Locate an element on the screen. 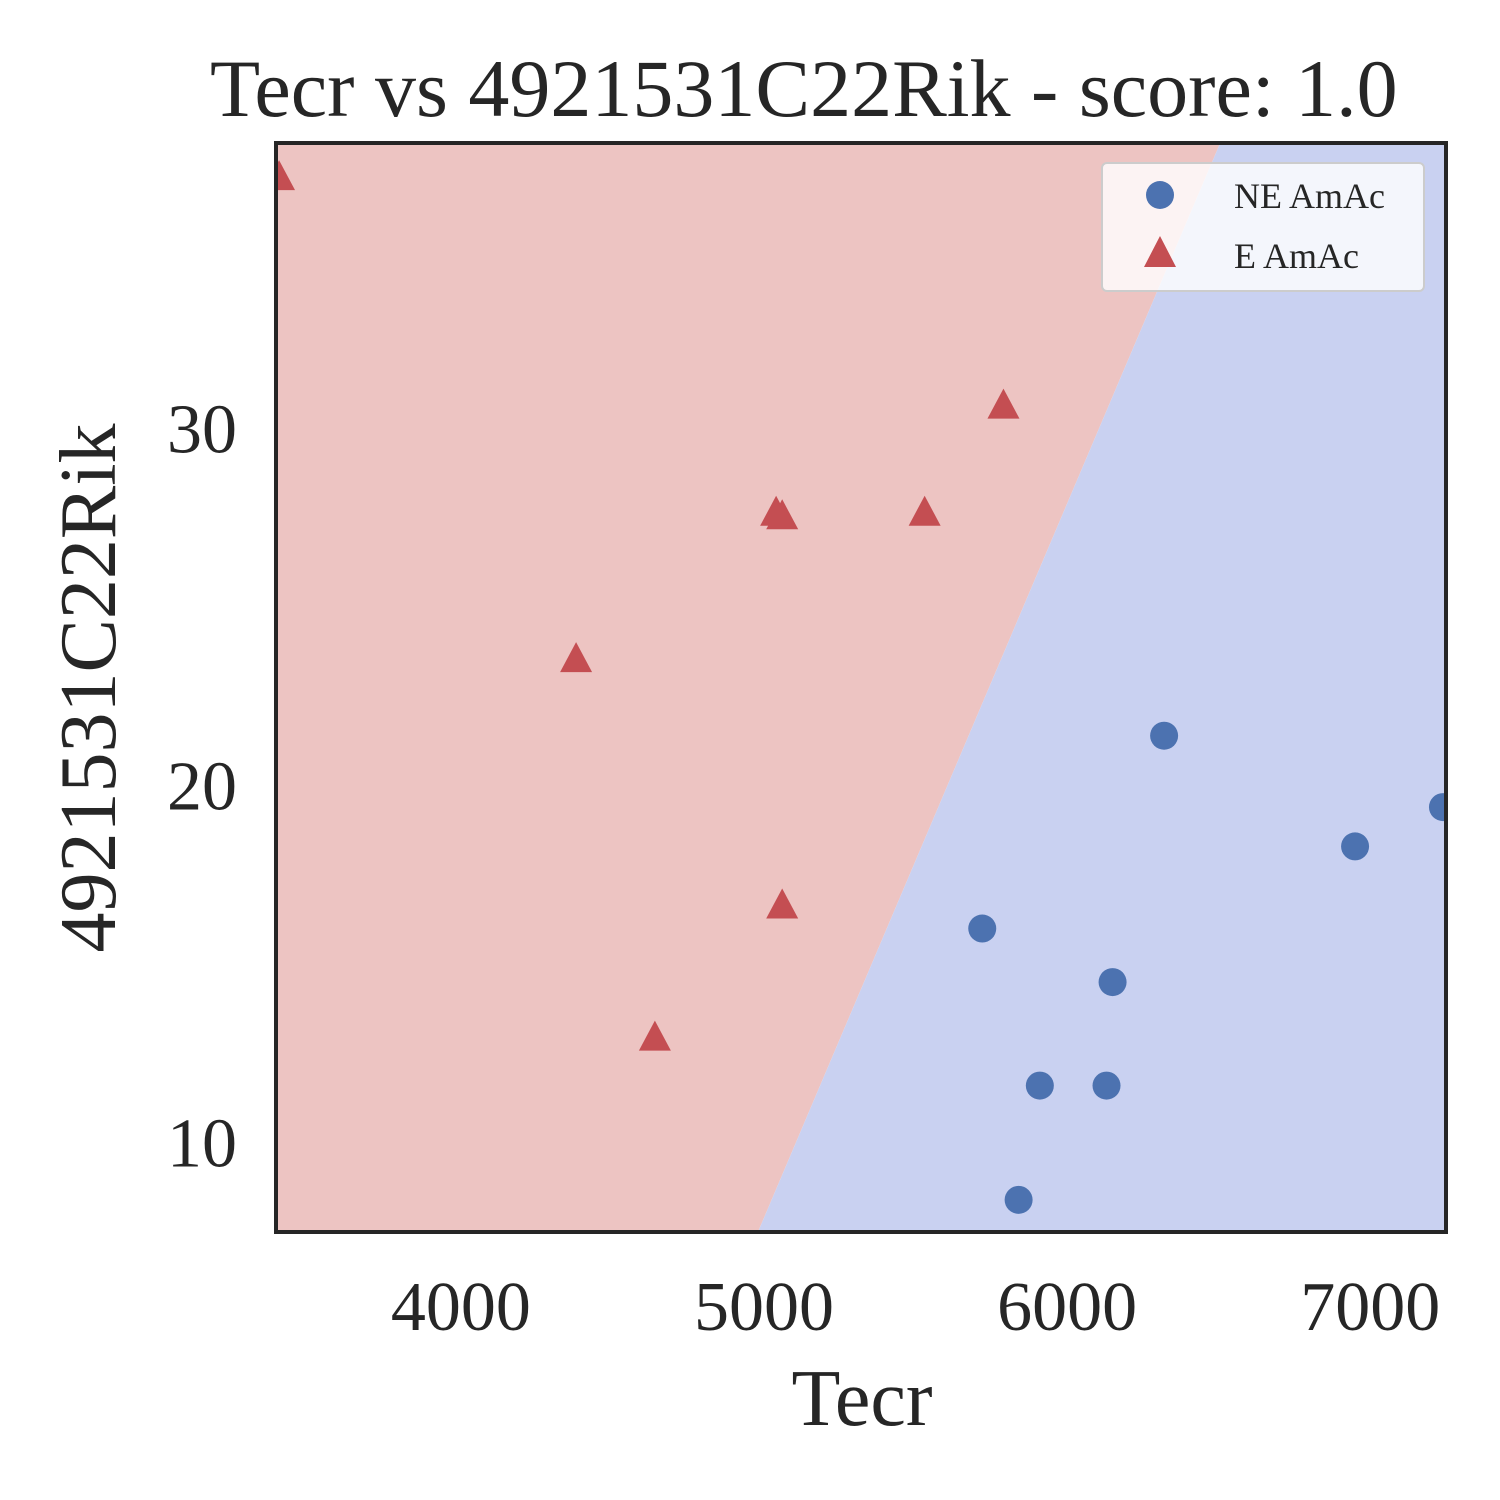  y-axis-ticks: 10 20 30 is located at coordinates (202, 787).